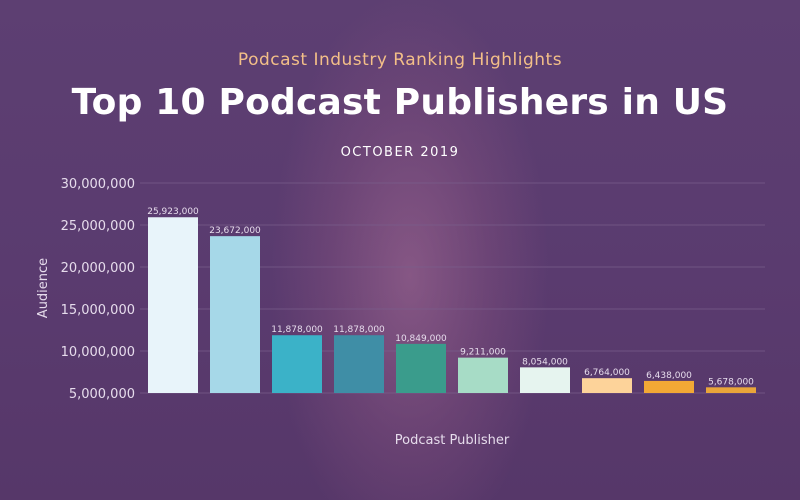 The height and width of the screenshot is (500, 800). I want to click on y-tick-label: 15,000,000, so click(98, 310).